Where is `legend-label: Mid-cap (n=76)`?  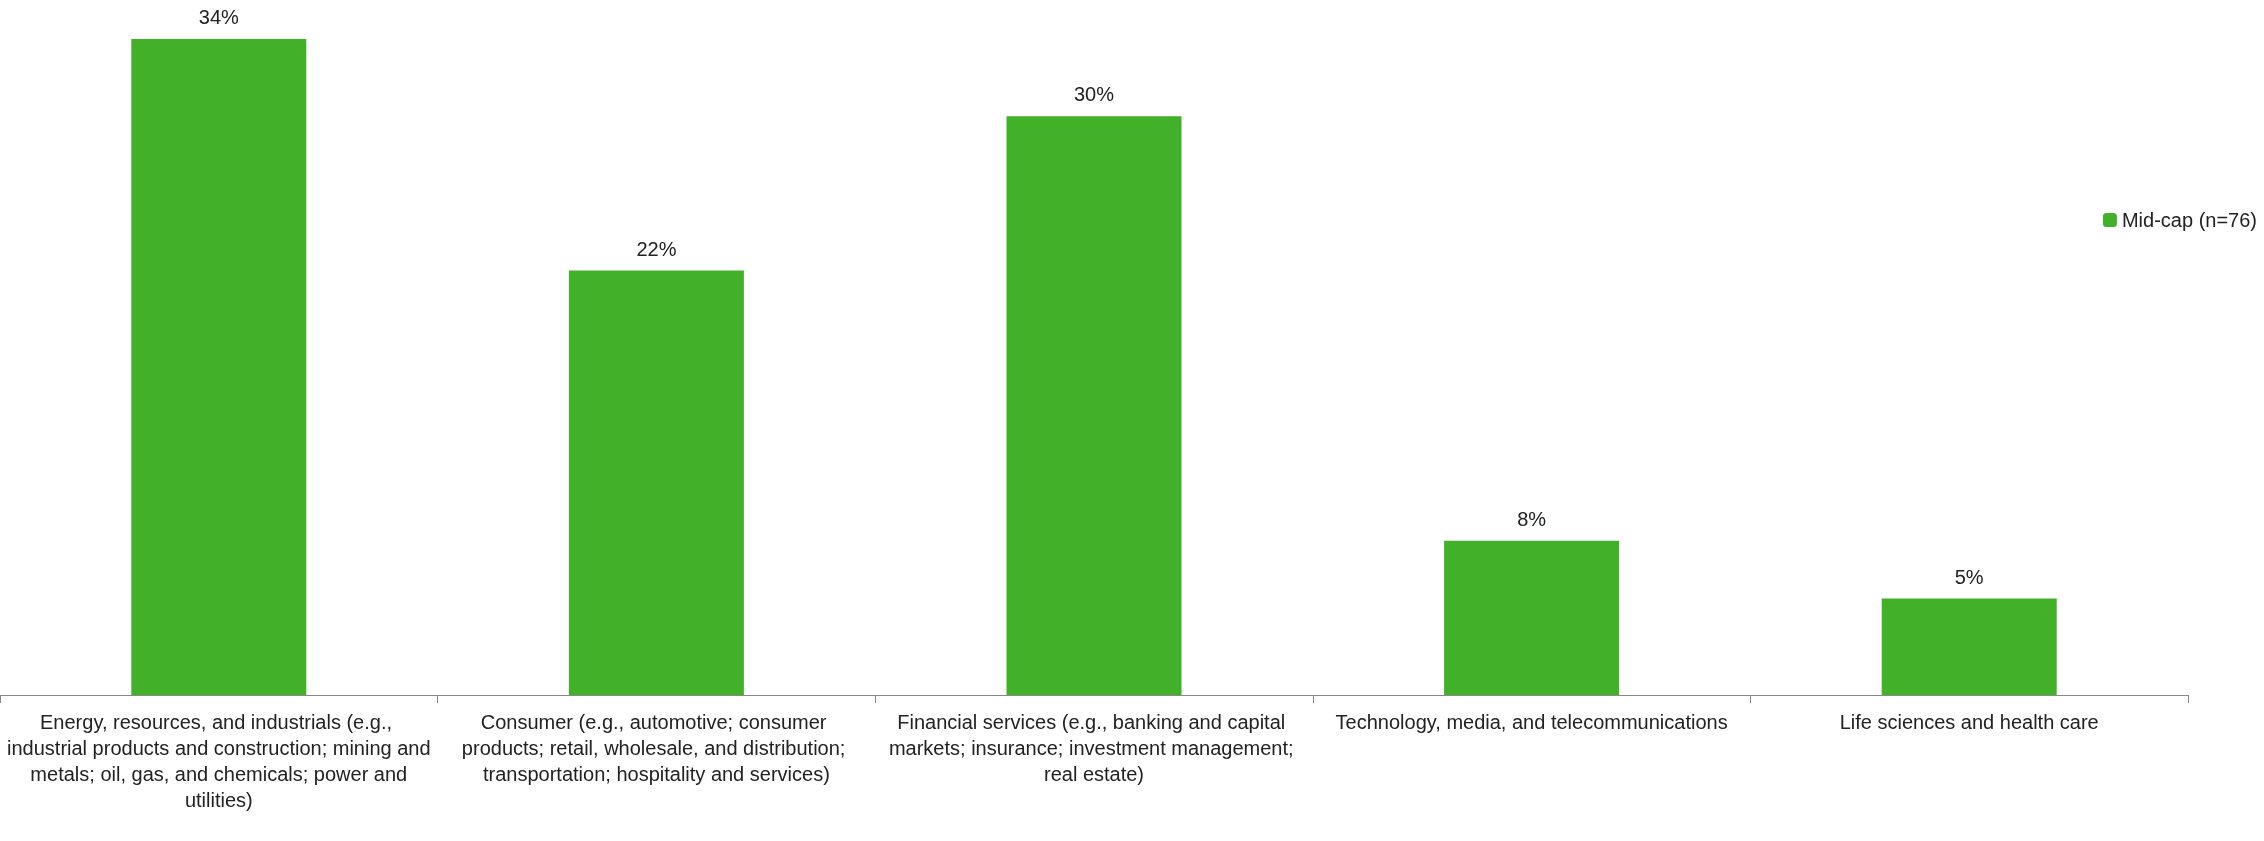 legend-label: Mid-cap (n=76) is located at coordinates (2189, 220).